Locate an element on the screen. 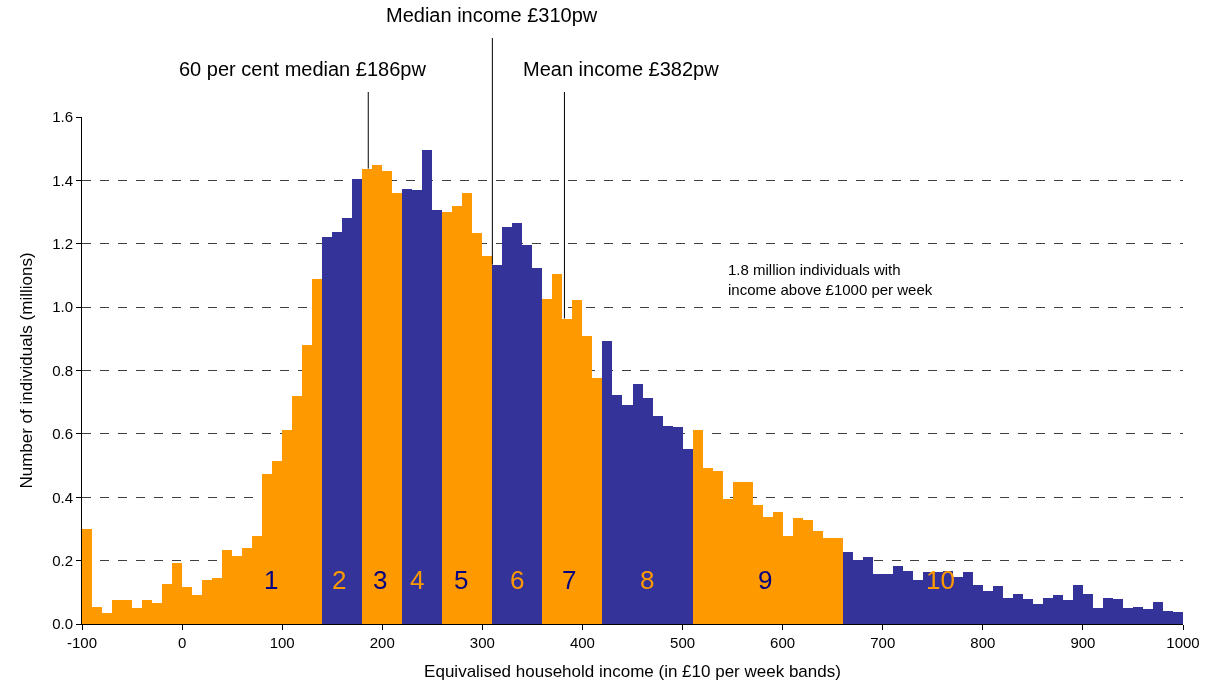 This screenshot has height=693, width=1212. annotation: 8 is located at coordinates (647, 580).